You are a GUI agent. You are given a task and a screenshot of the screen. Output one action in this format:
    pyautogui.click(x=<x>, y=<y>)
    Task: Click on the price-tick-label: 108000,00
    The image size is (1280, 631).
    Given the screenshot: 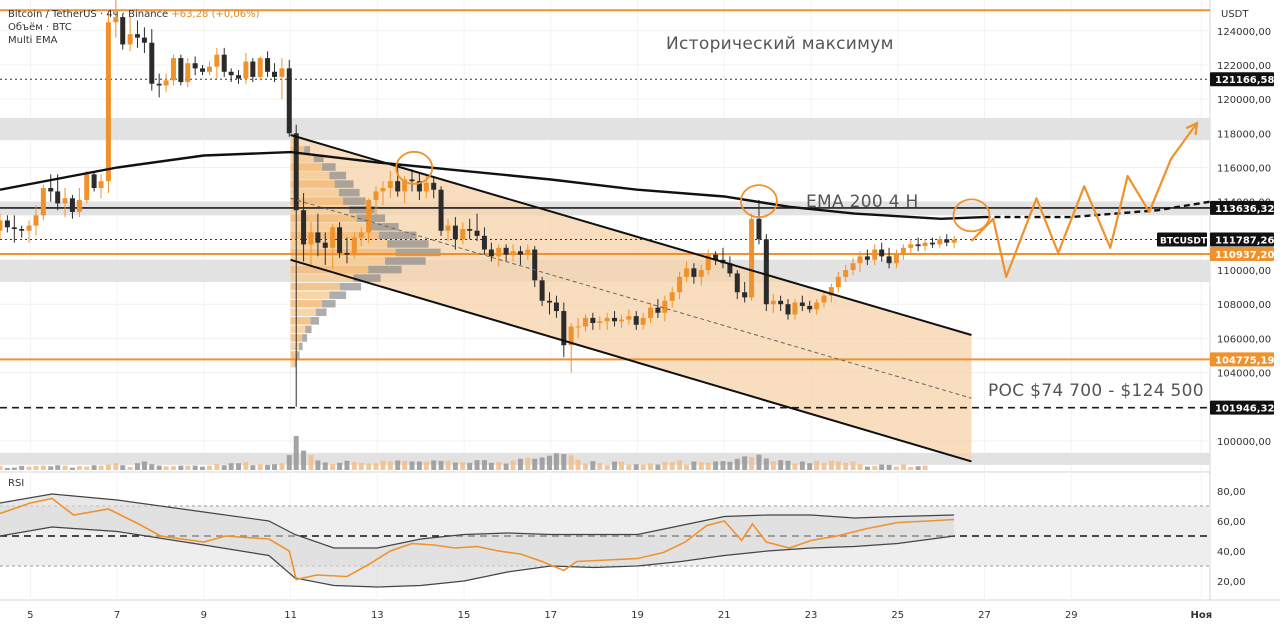 What is the action you would take?
    pyautogui.click(x=1244, y=305)
    